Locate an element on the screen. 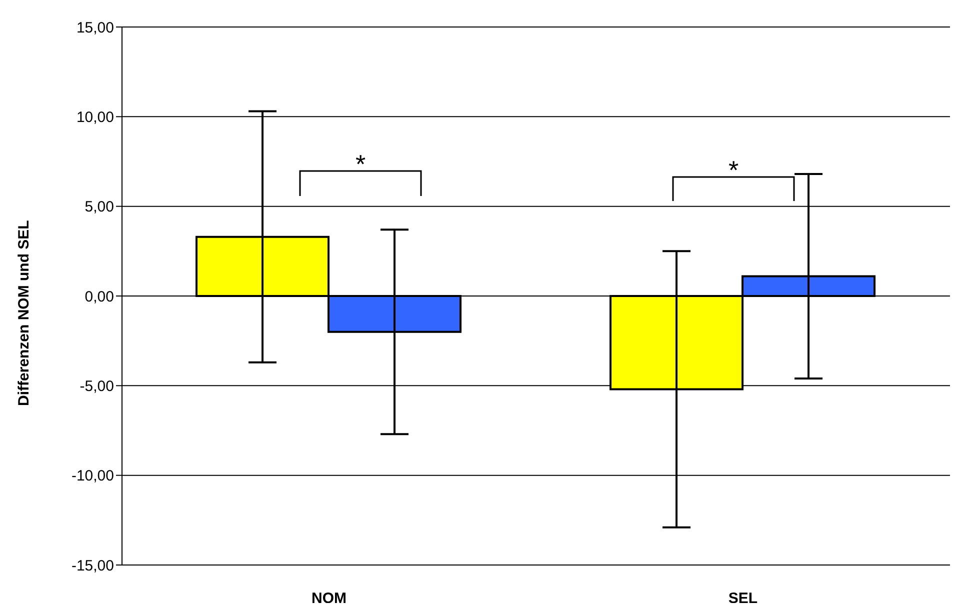 The height and width of the screenshot is (613, 964). y-tick-label: 0,00 is located at coordinates (99, 297).